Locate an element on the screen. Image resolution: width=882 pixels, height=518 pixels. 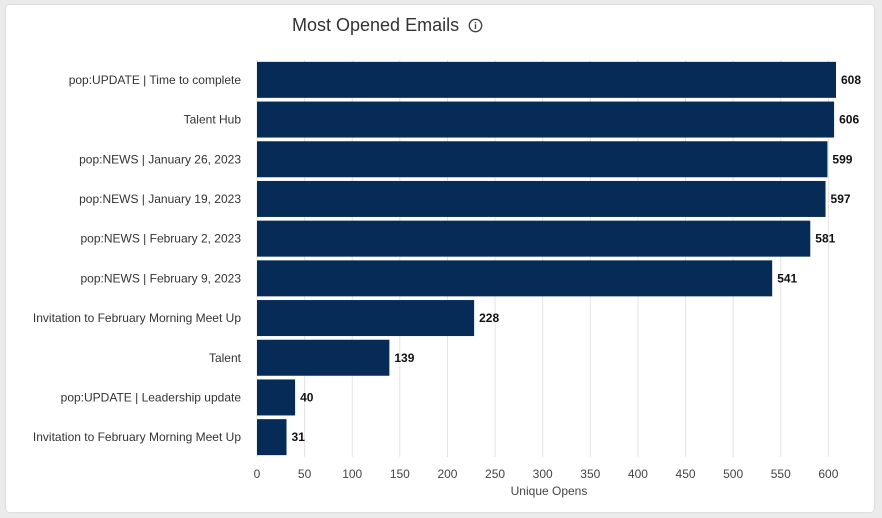
x-tick-label: 450 is located at coordinates (686, 474).